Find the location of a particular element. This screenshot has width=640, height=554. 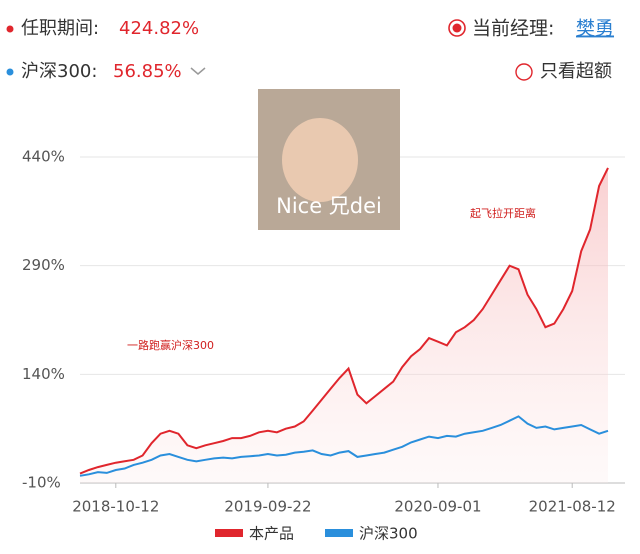

manager-name: 樊勇 is located at coordinates (595, 29).